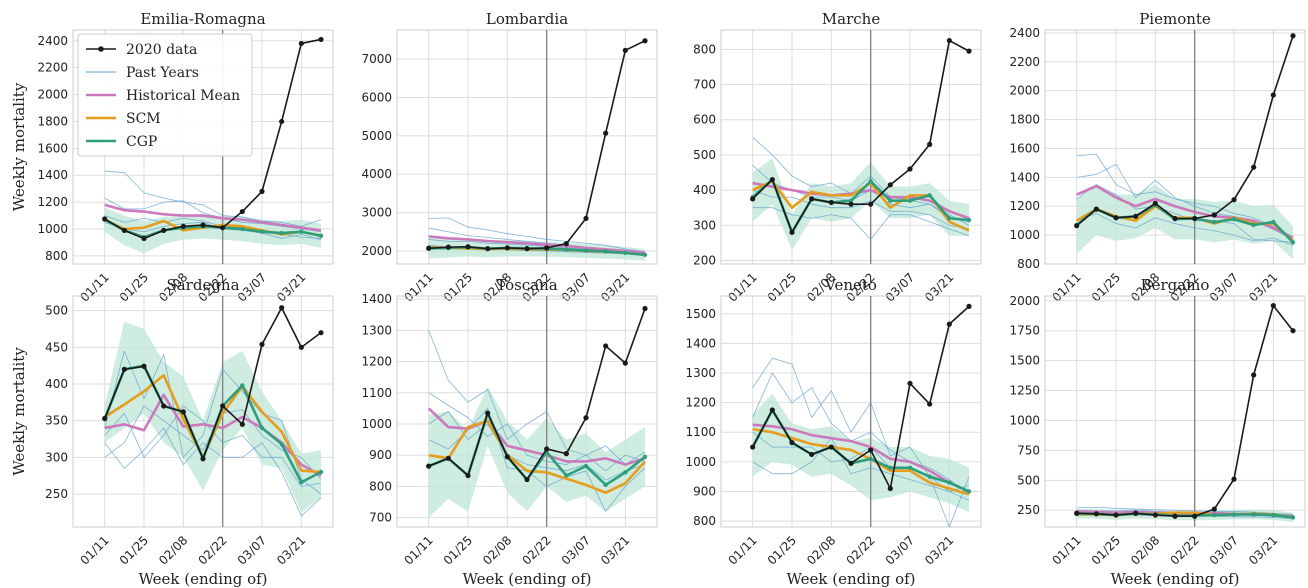  I want to click on y-tick-label: 5000, so click(376, 136).